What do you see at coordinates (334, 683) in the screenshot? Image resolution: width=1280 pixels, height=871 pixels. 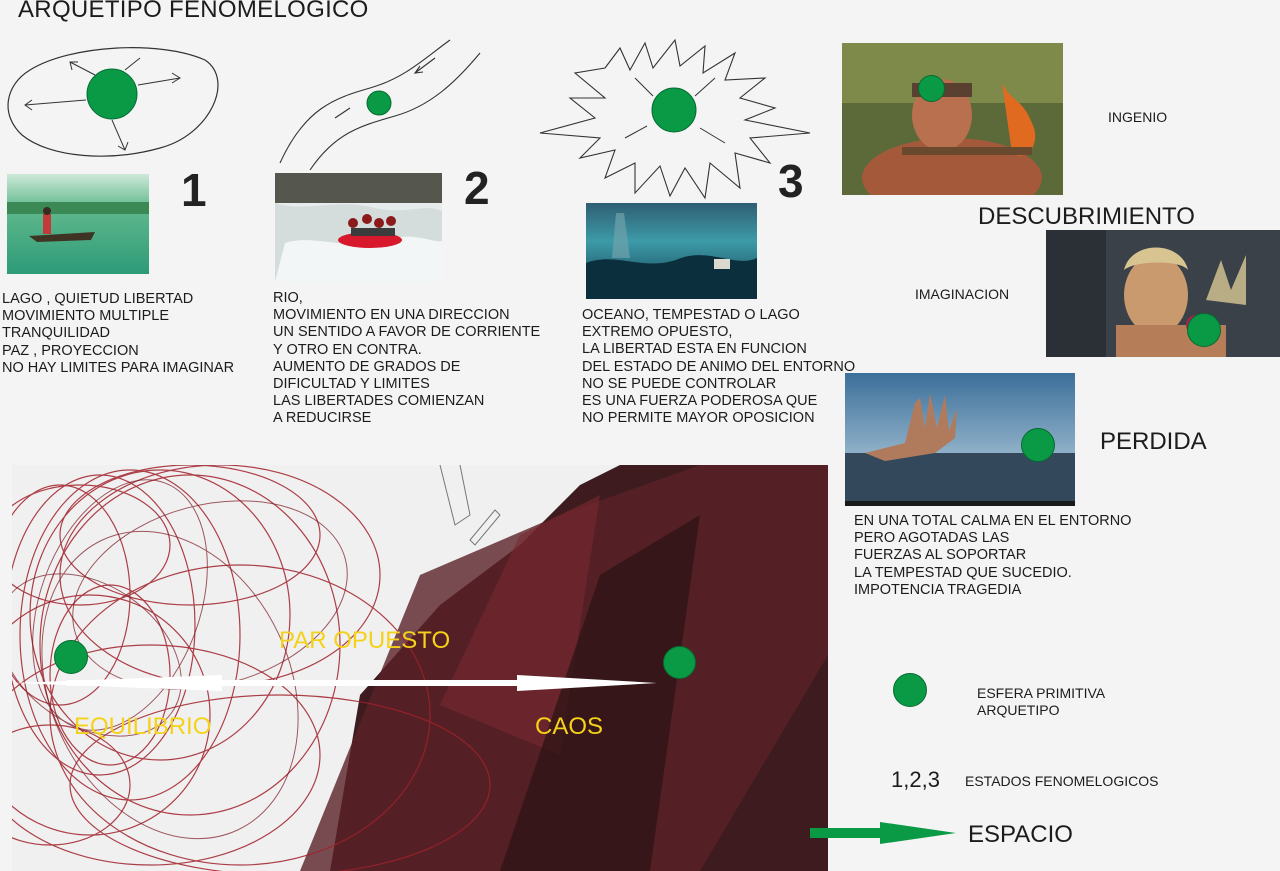 I see `par-opuesto-arrow` at bounding box center [334, 683].